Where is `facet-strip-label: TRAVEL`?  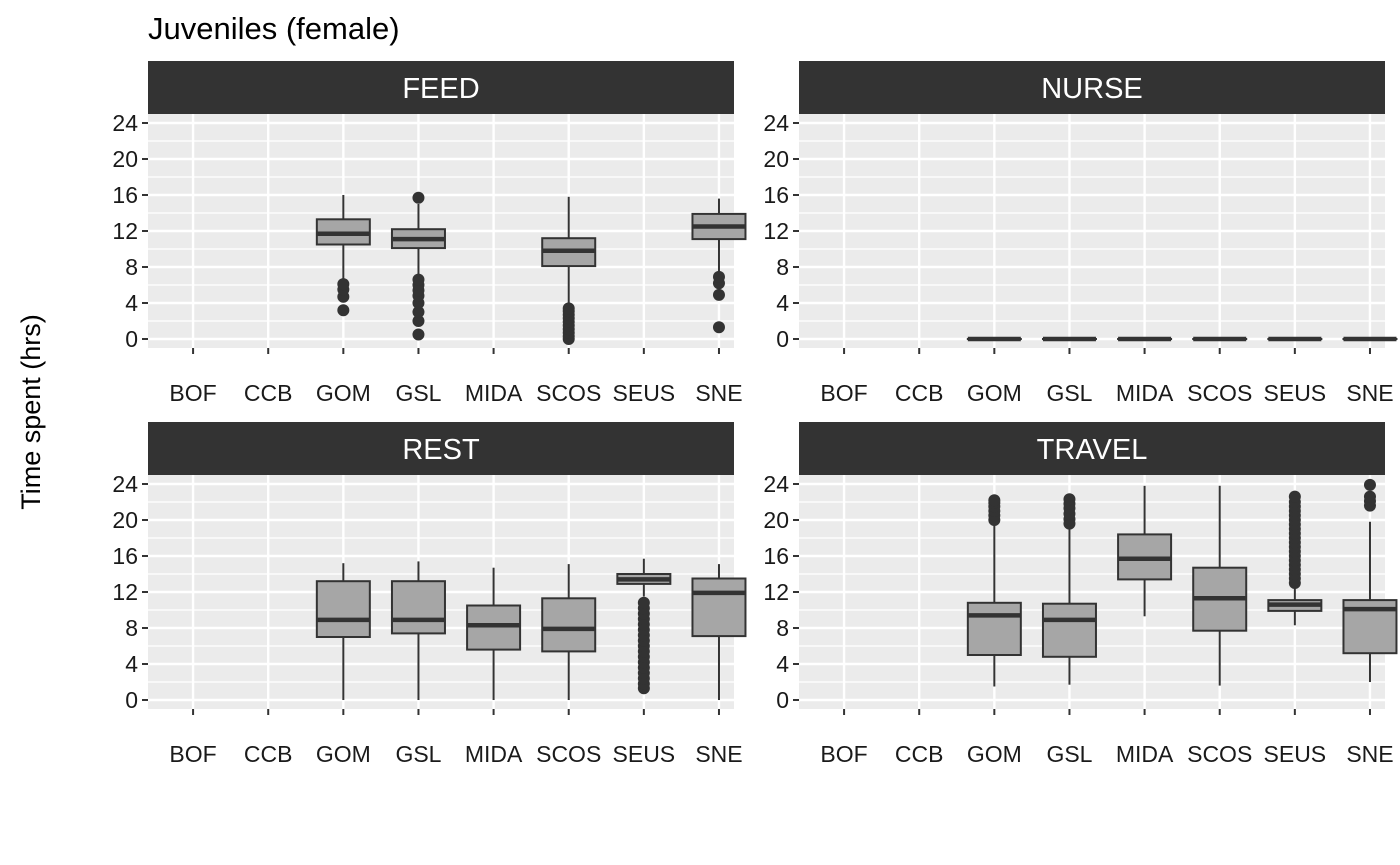 facet-strip-label: TRAVEL is located at coordinates (1092, 450).